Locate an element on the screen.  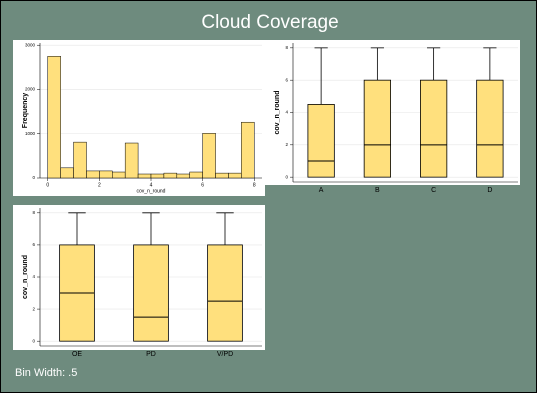
x-tick-label: 8 is located at coordinates (254, 185).